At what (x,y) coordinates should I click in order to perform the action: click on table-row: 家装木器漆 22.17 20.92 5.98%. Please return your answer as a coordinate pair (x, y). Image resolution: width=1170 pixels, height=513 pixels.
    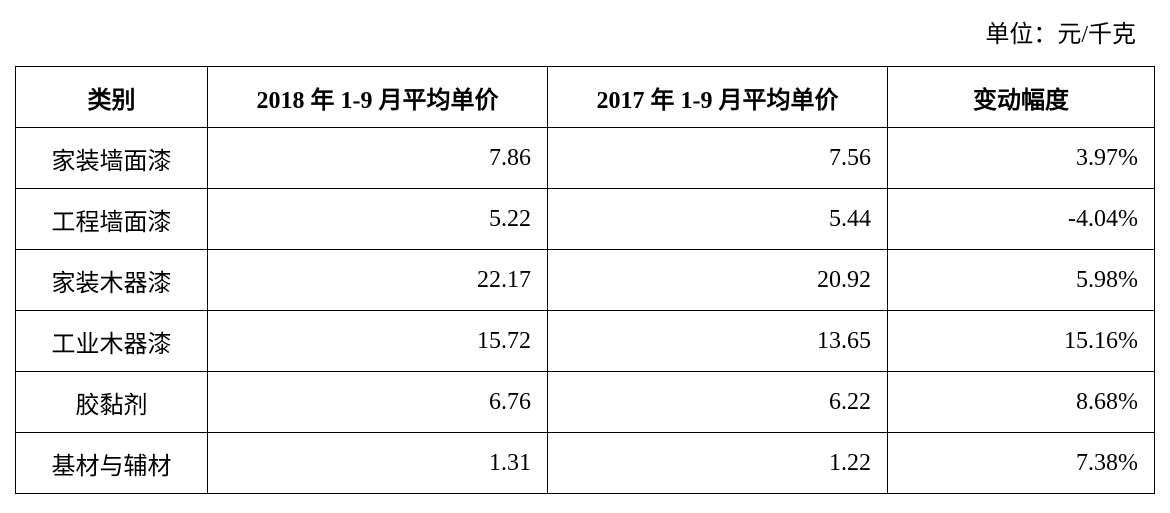
    Looking at the image, I should click on (585, 280).